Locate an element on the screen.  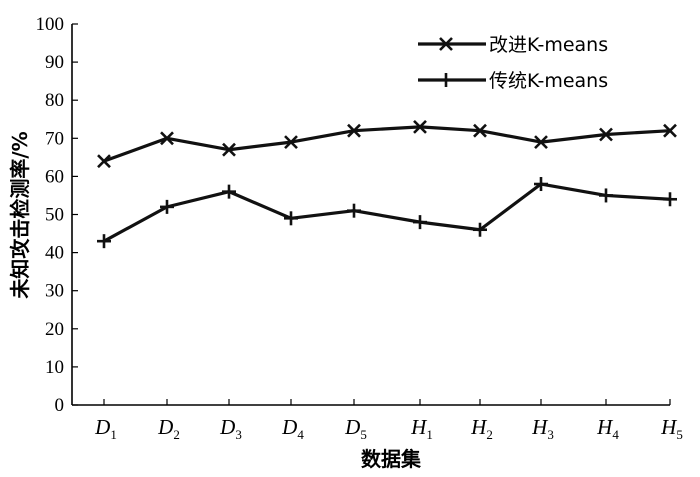
legend: 改进K-means 传统K-means is located at coordinates (513, 63).